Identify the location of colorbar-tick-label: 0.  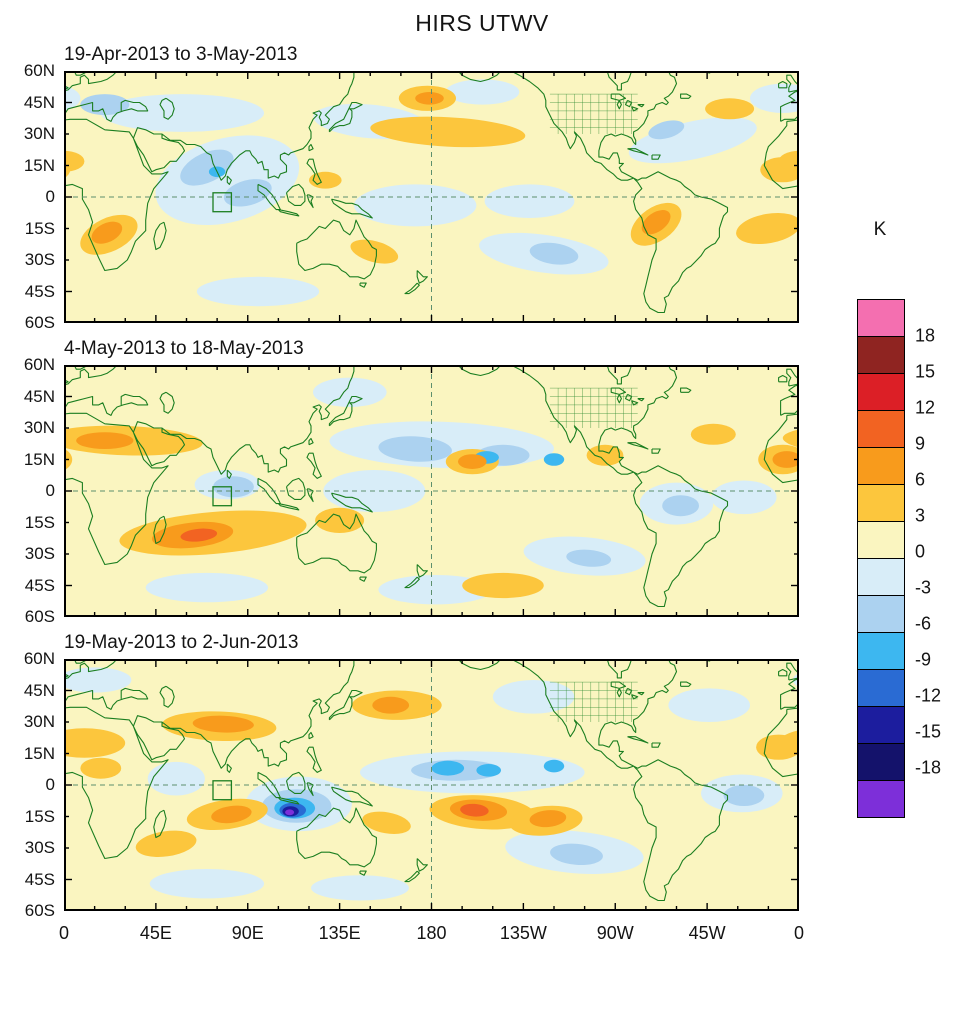
(920, 551).